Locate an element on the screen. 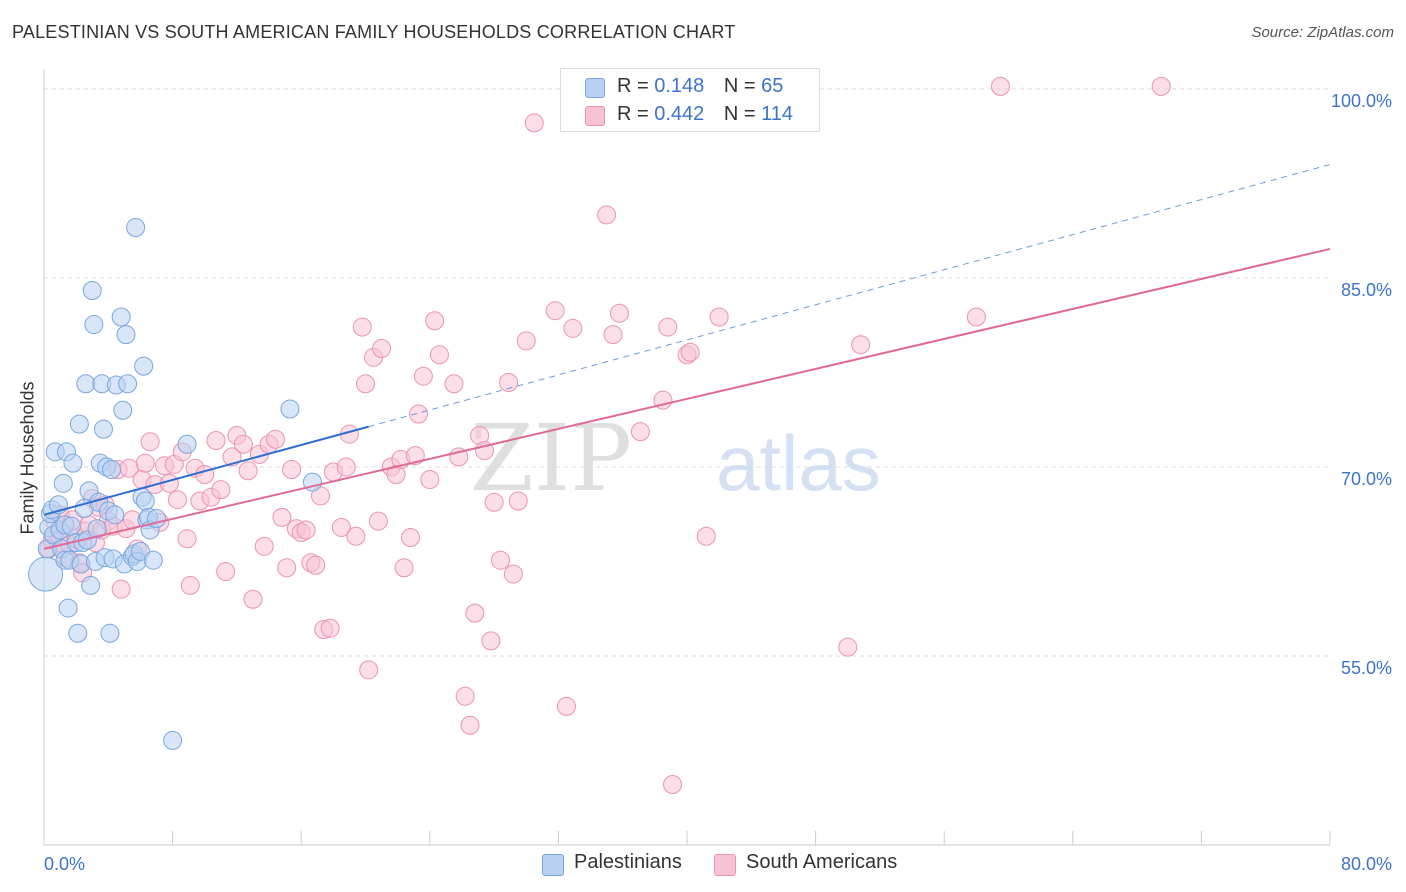  palestinians-points is located at coordinates (175, 484).